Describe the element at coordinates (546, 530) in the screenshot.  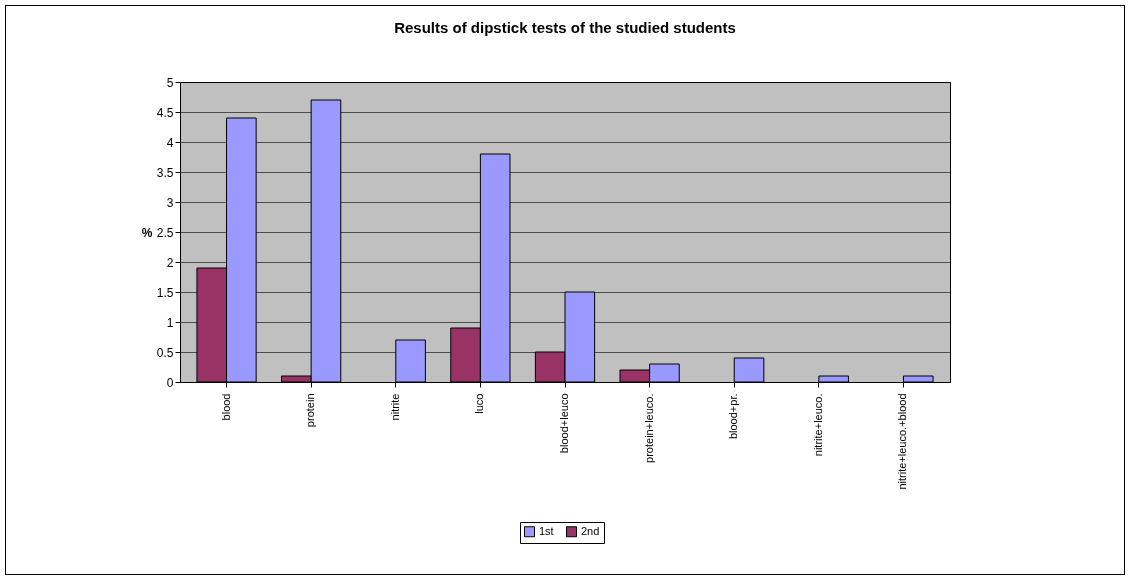
I see `legend-label: 1st` at that location.